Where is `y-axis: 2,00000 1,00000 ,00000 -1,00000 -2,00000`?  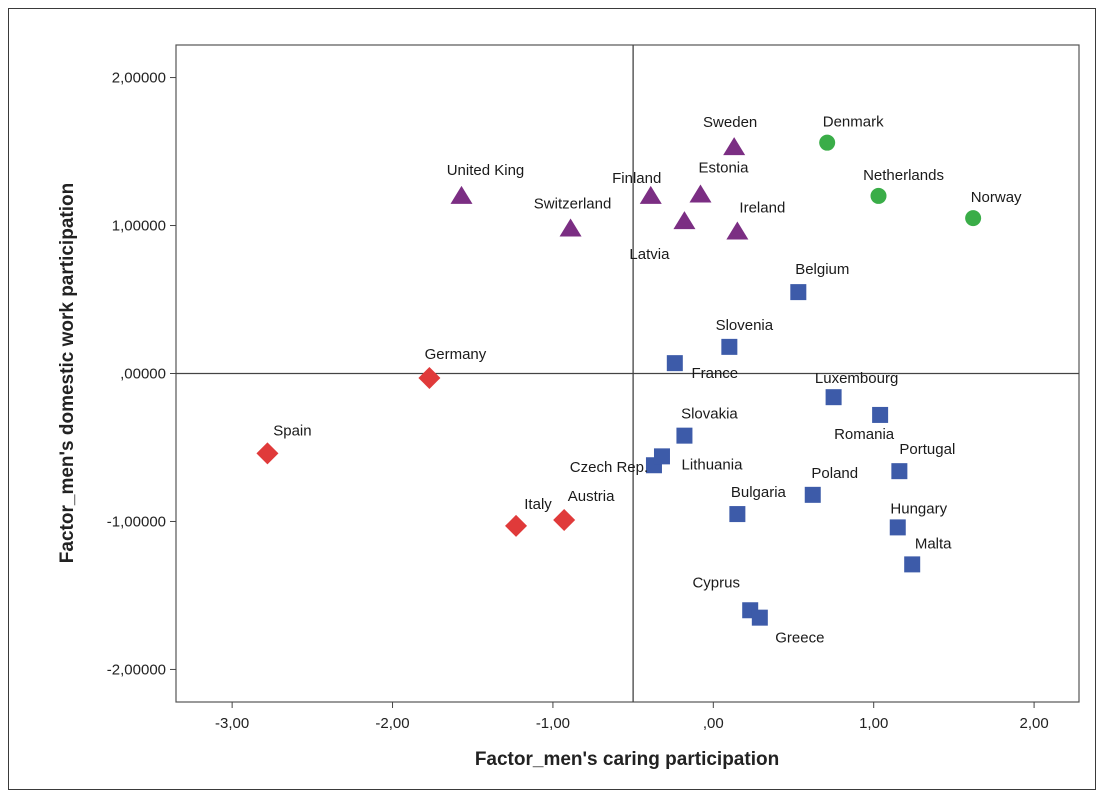 y-axis: 2,00000 1,00000 ,00000 -1,00000 -2,00000 is located at coordinates (141, 374).